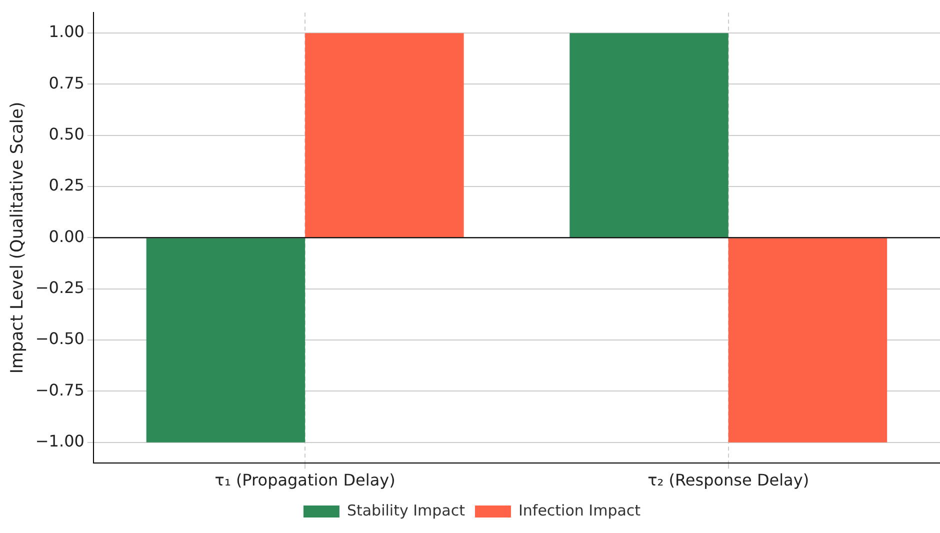 The width and height of the screenshot is (940, 533). What do you see at coordinates (305, 480) in the screenshot?
I see `x-tick-label: τ₁ (Propagation Delay)` at bounding box center [305, 480].